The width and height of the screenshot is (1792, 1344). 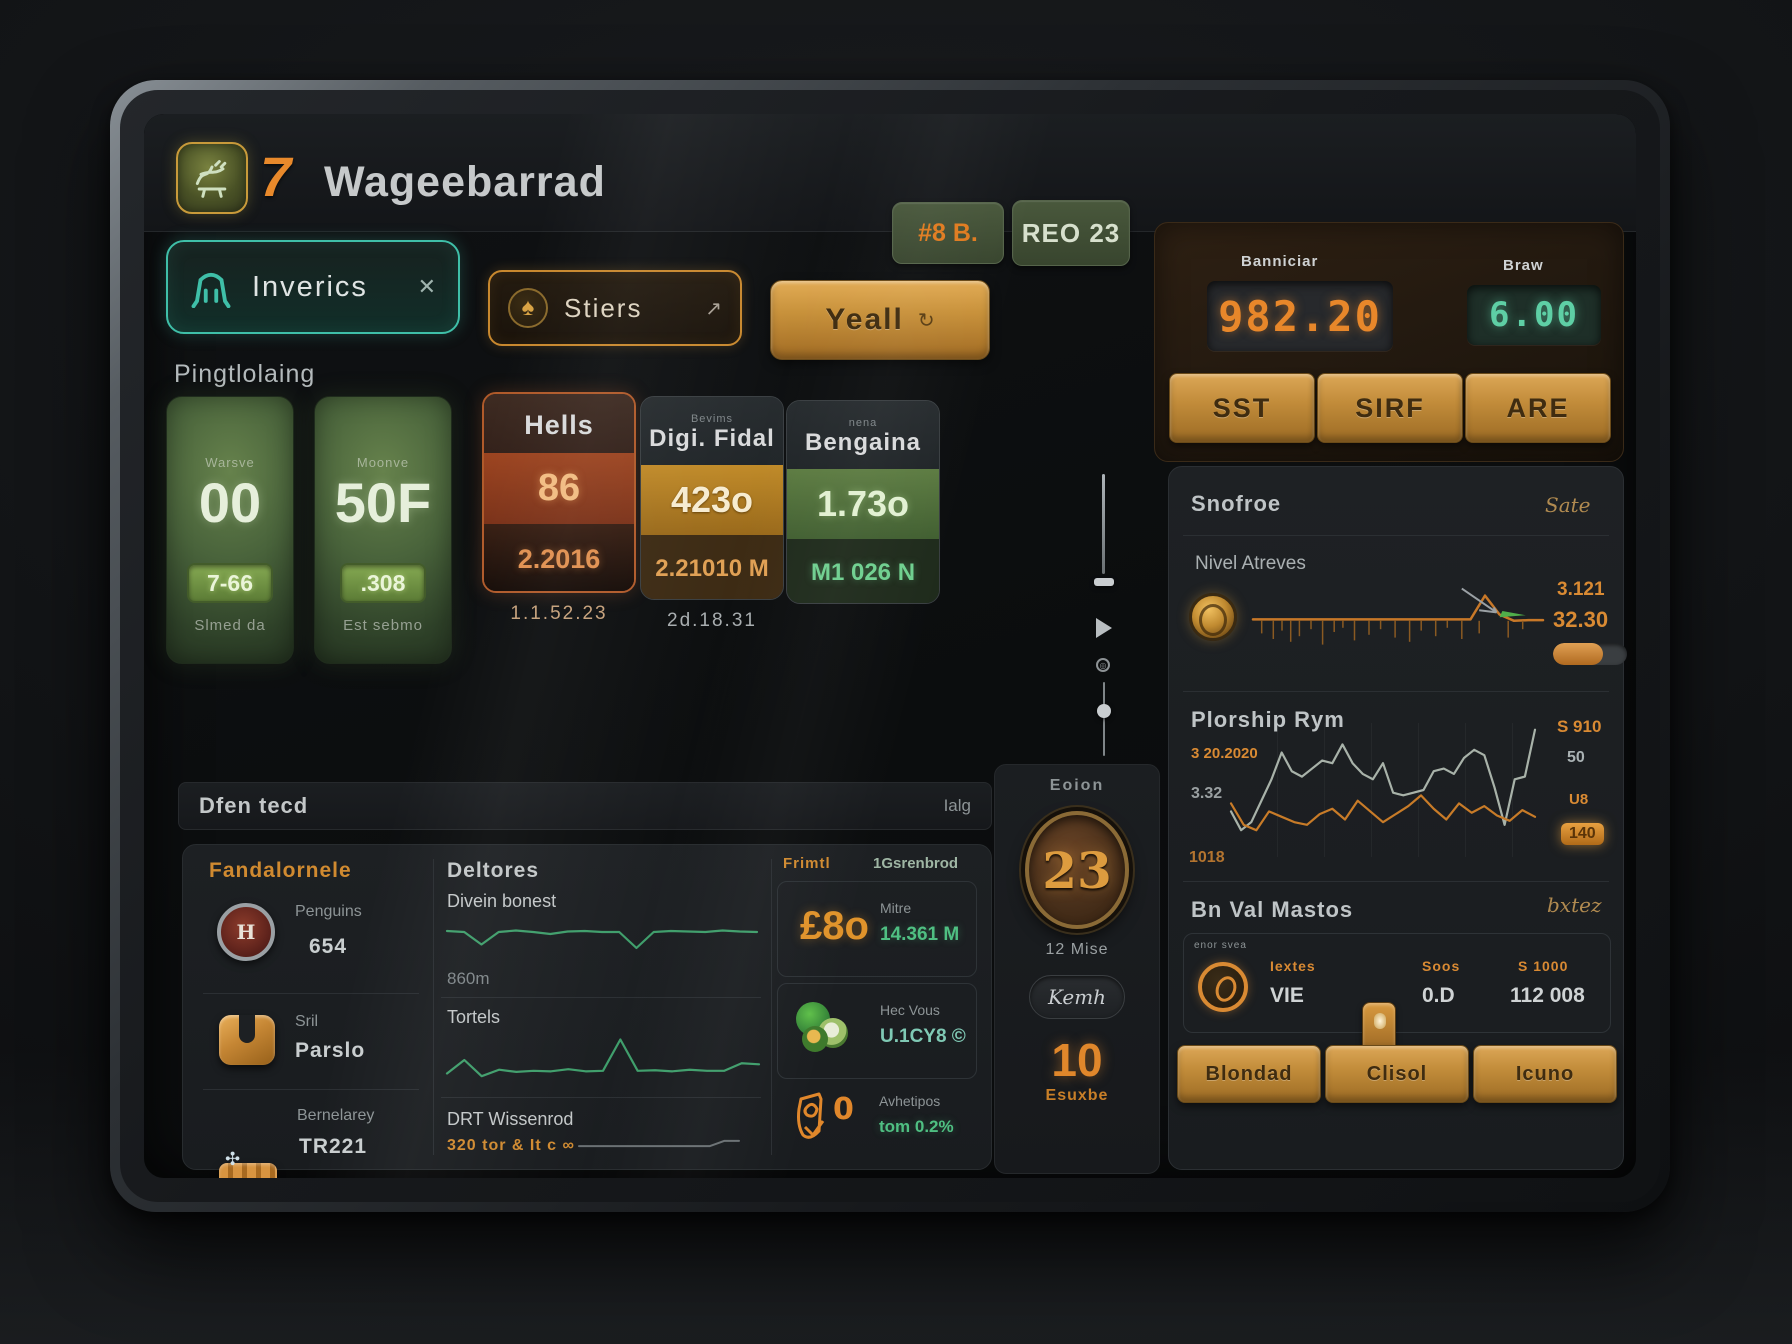 What do you see at coordinates (863, 571) in the screenshot?
I see `card-sub-value: M1 026 N` at bounding box center [863, 571].